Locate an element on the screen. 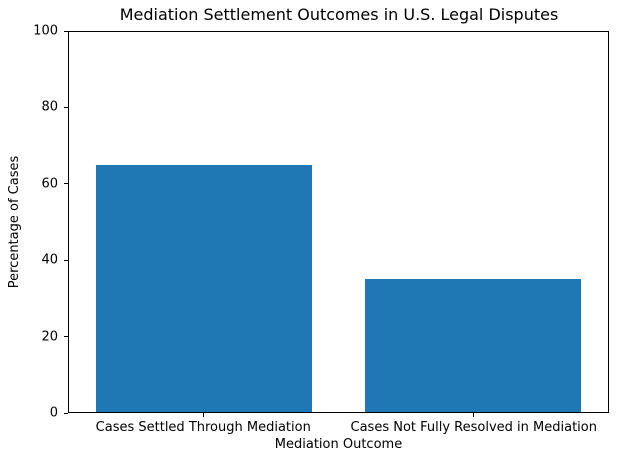 Image resolution: width=621 pixels, height=470 pixels. x-axis-label: Mediation Outcome is located at coordinates (338, 444).